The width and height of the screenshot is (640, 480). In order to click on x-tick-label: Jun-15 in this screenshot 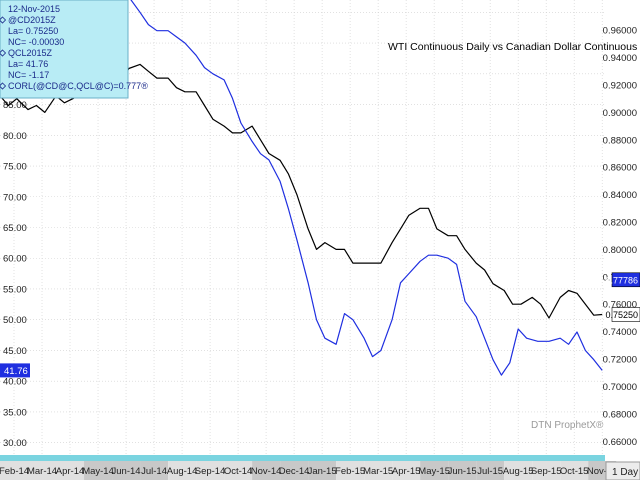, I will do `click(462, 471)`.